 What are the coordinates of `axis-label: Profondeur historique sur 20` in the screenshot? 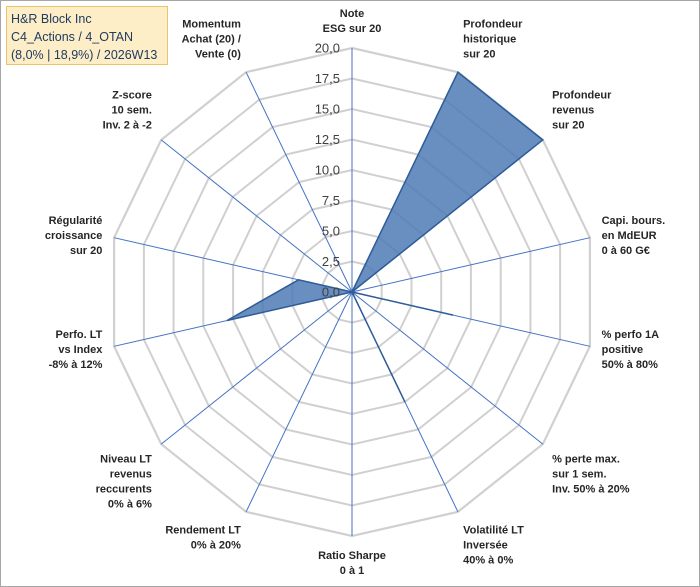 It's located at (493, 39).